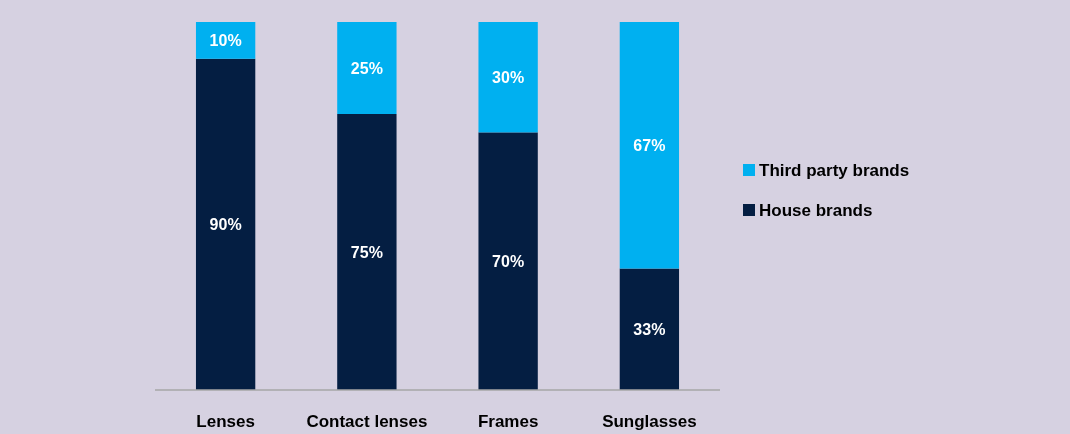 The width and height of the screenshot is (1070, 434). What do you see at coordinates (816, 210) in the screenshot?
I see `legend-label: House brands` at bounding box center [816, 210].